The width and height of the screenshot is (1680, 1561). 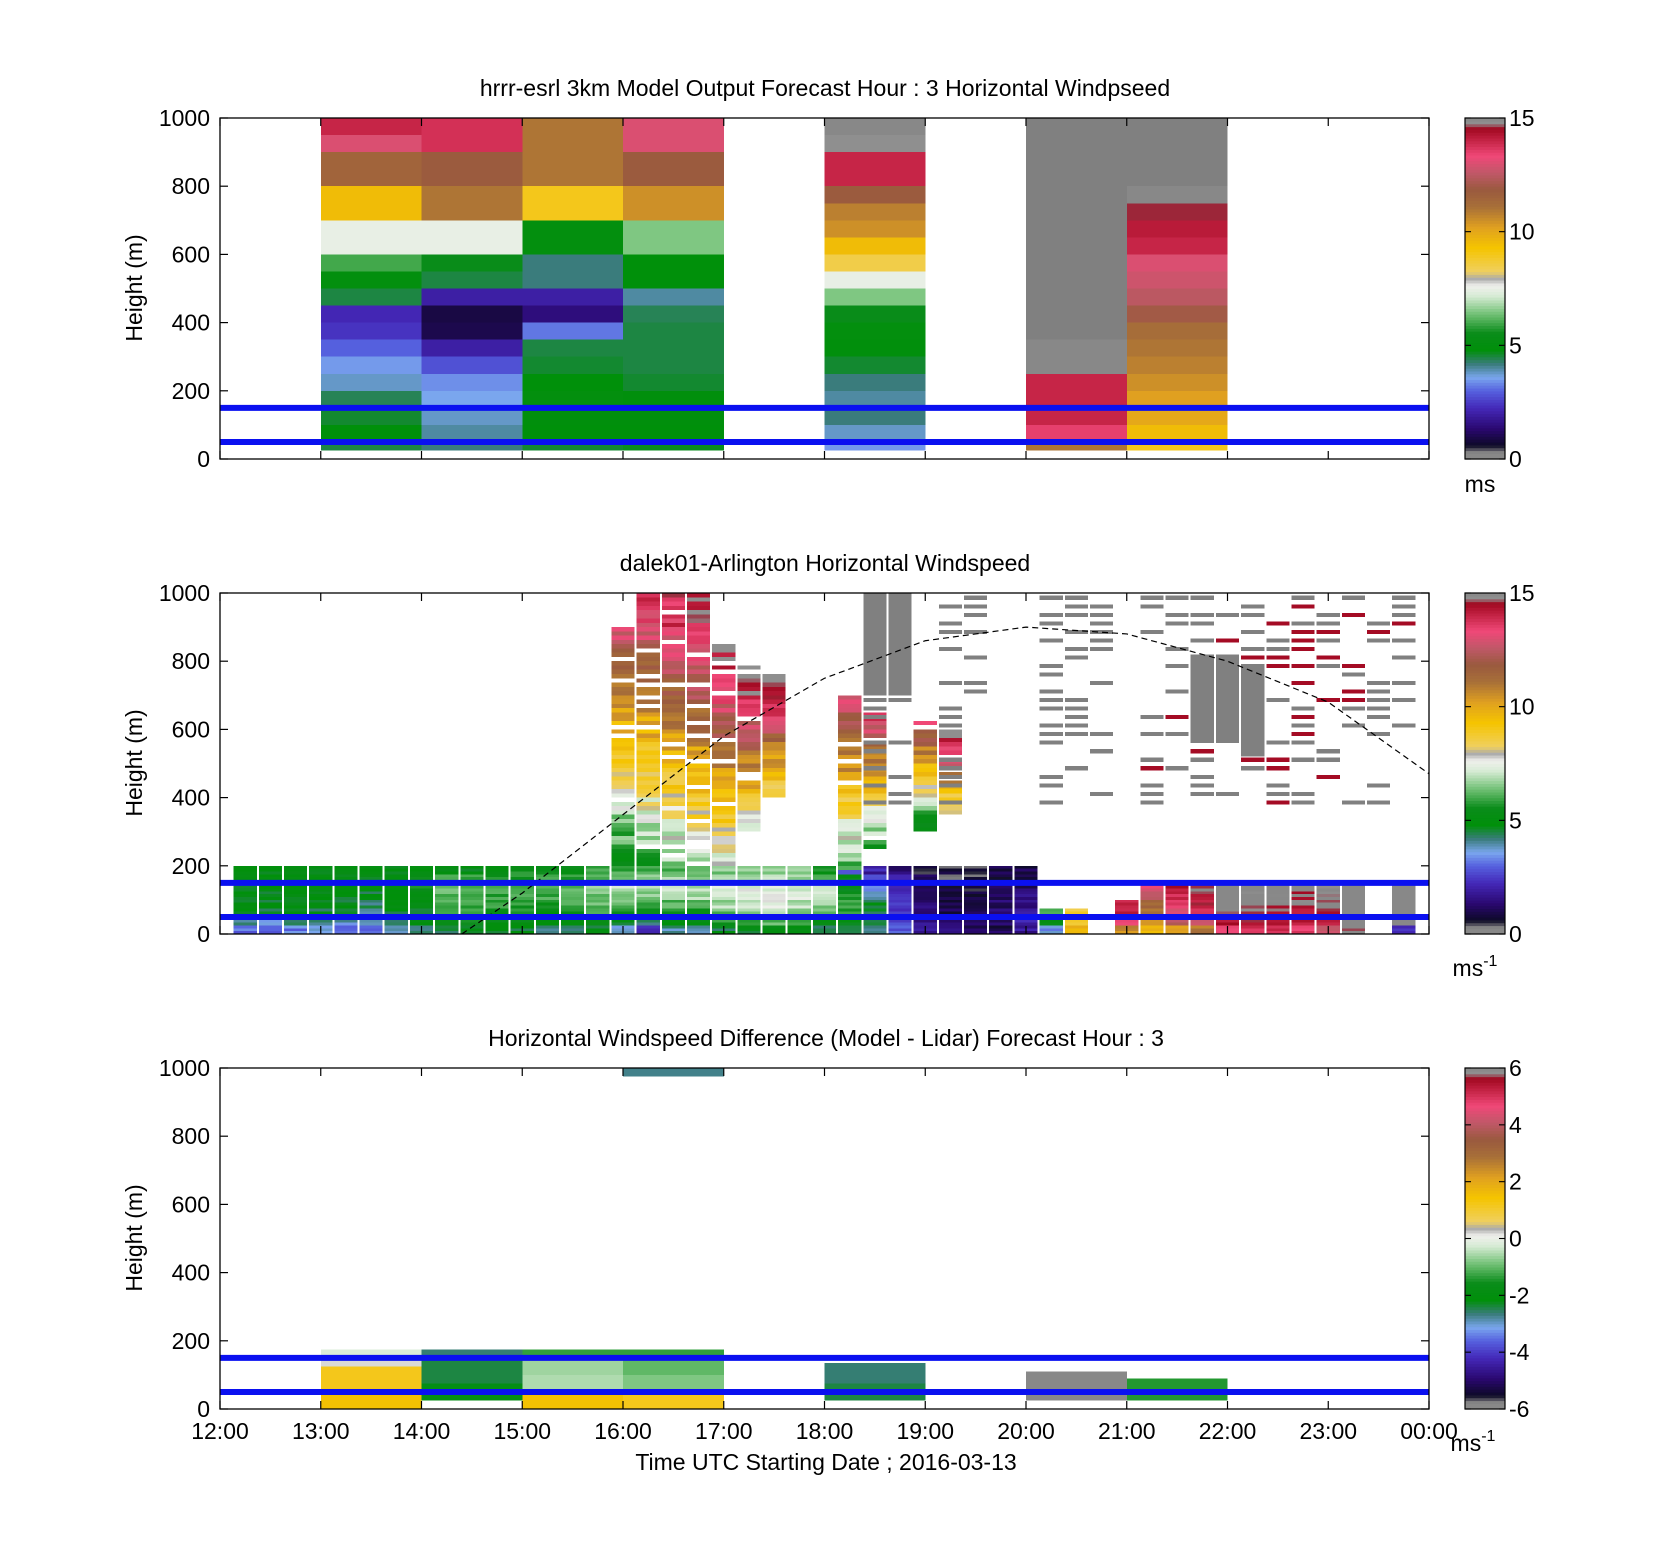 I want to click on x-tick-label: 23:00, so click(x=1328, y=1431).